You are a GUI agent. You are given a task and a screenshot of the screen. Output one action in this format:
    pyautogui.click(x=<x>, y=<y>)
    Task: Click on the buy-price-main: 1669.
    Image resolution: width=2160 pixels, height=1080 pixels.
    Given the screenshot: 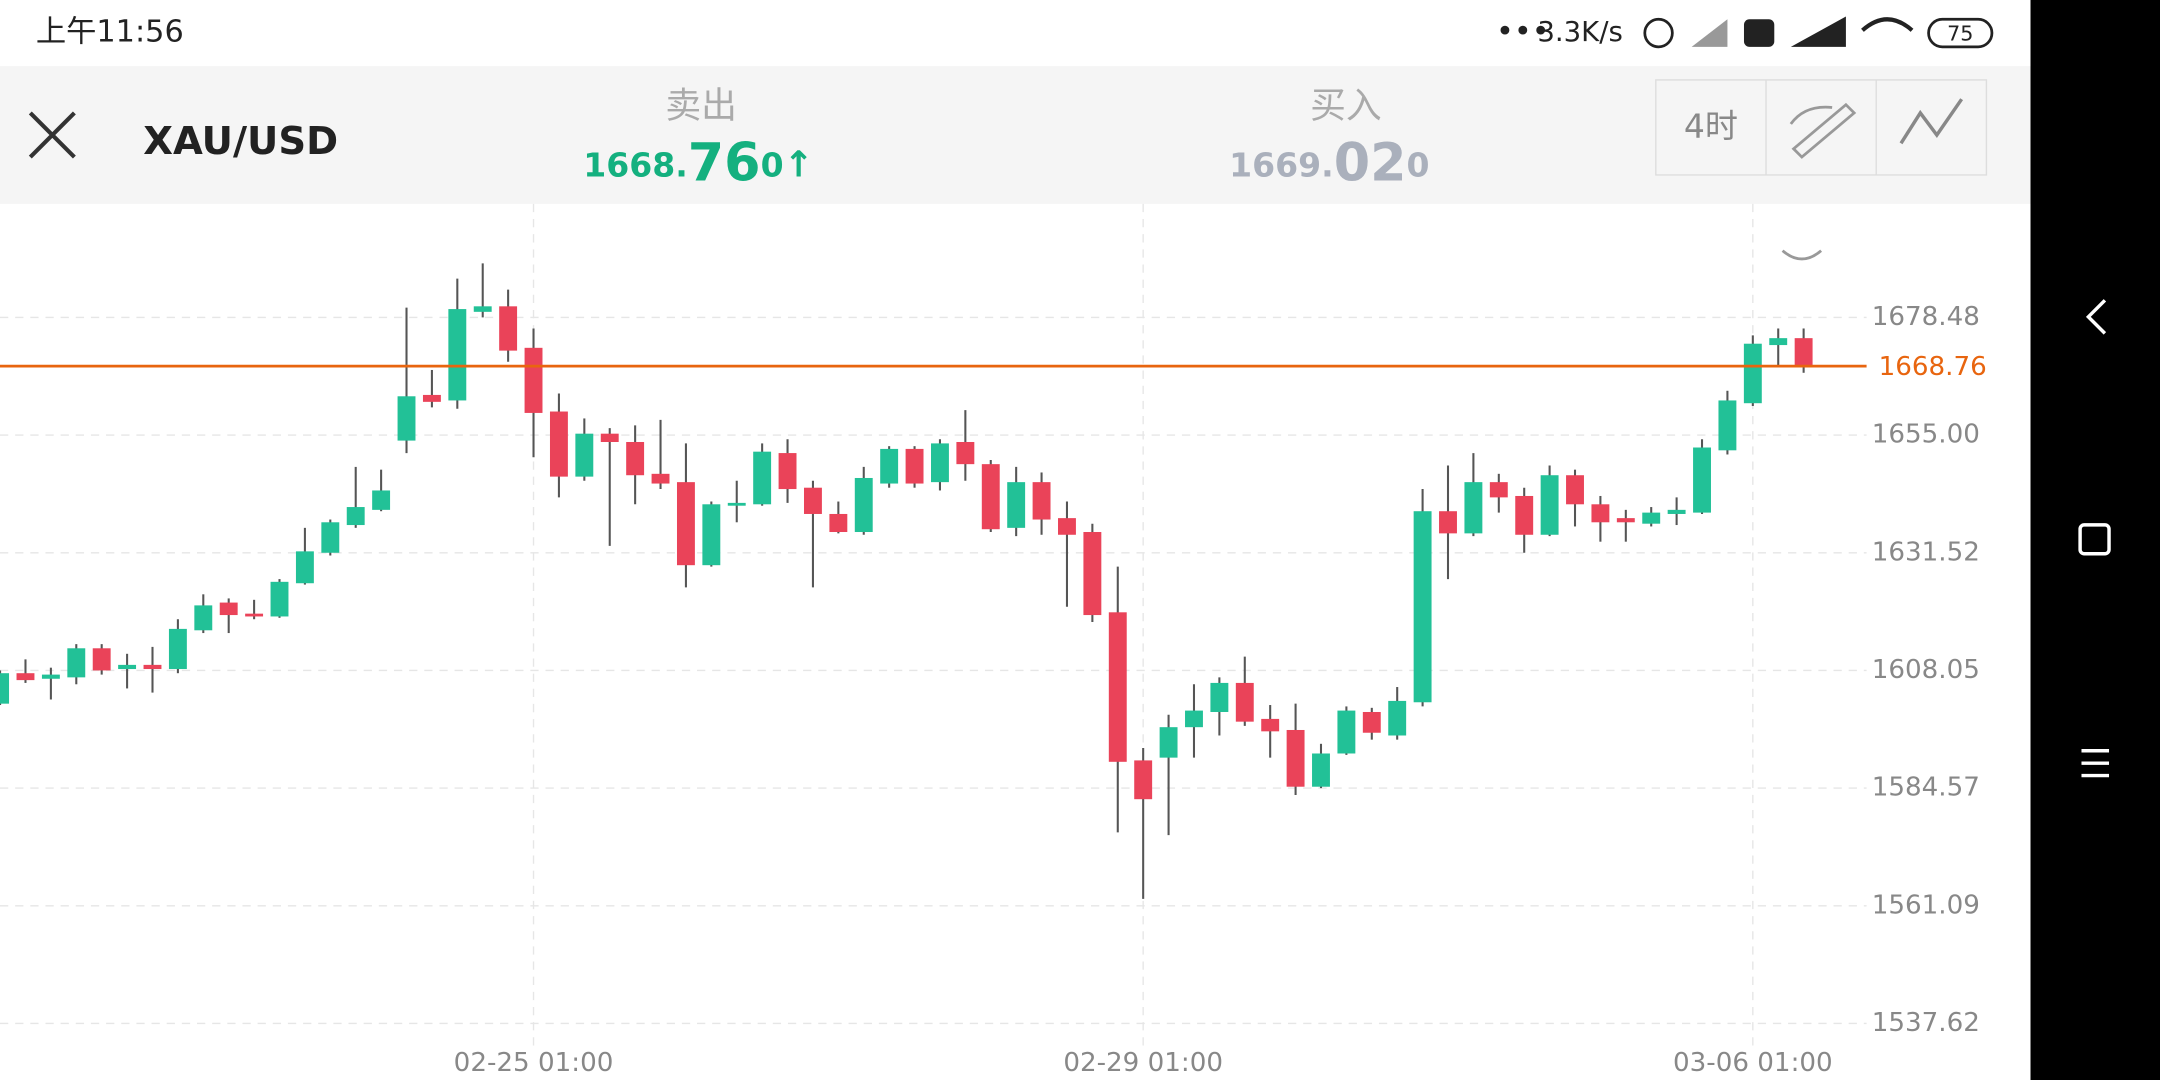 What is the action you would take?
    pyautogui.click(x=1281, y=164)
    